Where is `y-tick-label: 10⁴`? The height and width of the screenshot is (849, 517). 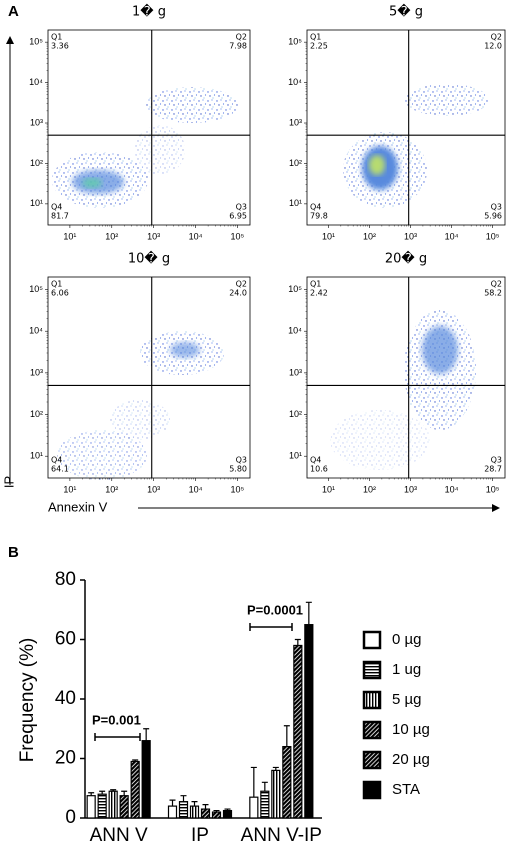 y-tick-label: 10⁴ is located at coordinates (295, 331).